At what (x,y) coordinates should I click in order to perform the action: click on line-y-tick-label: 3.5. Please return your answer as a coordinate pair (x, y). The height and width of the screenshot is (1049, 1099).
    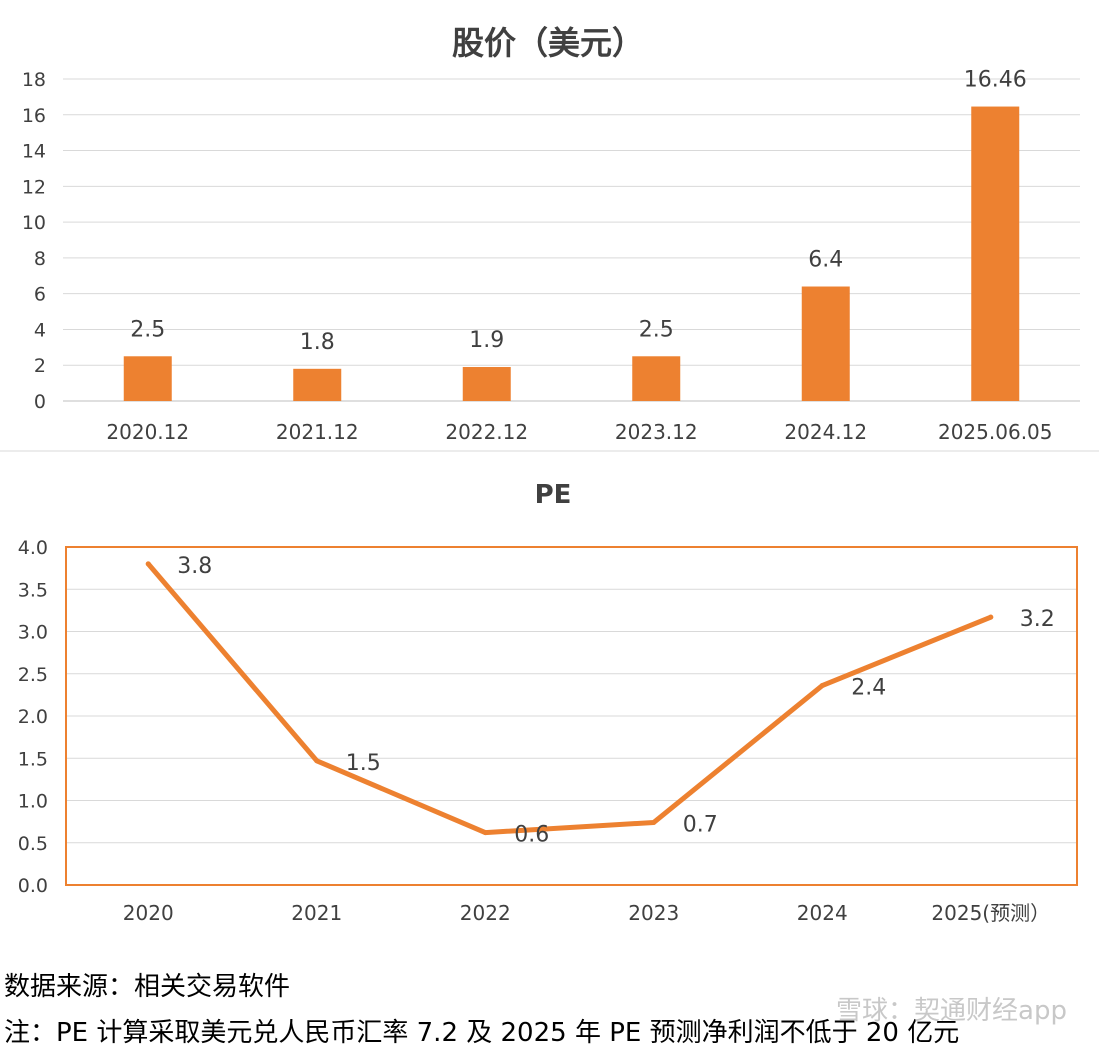
    Looking at the image, I should click on (33, 590).